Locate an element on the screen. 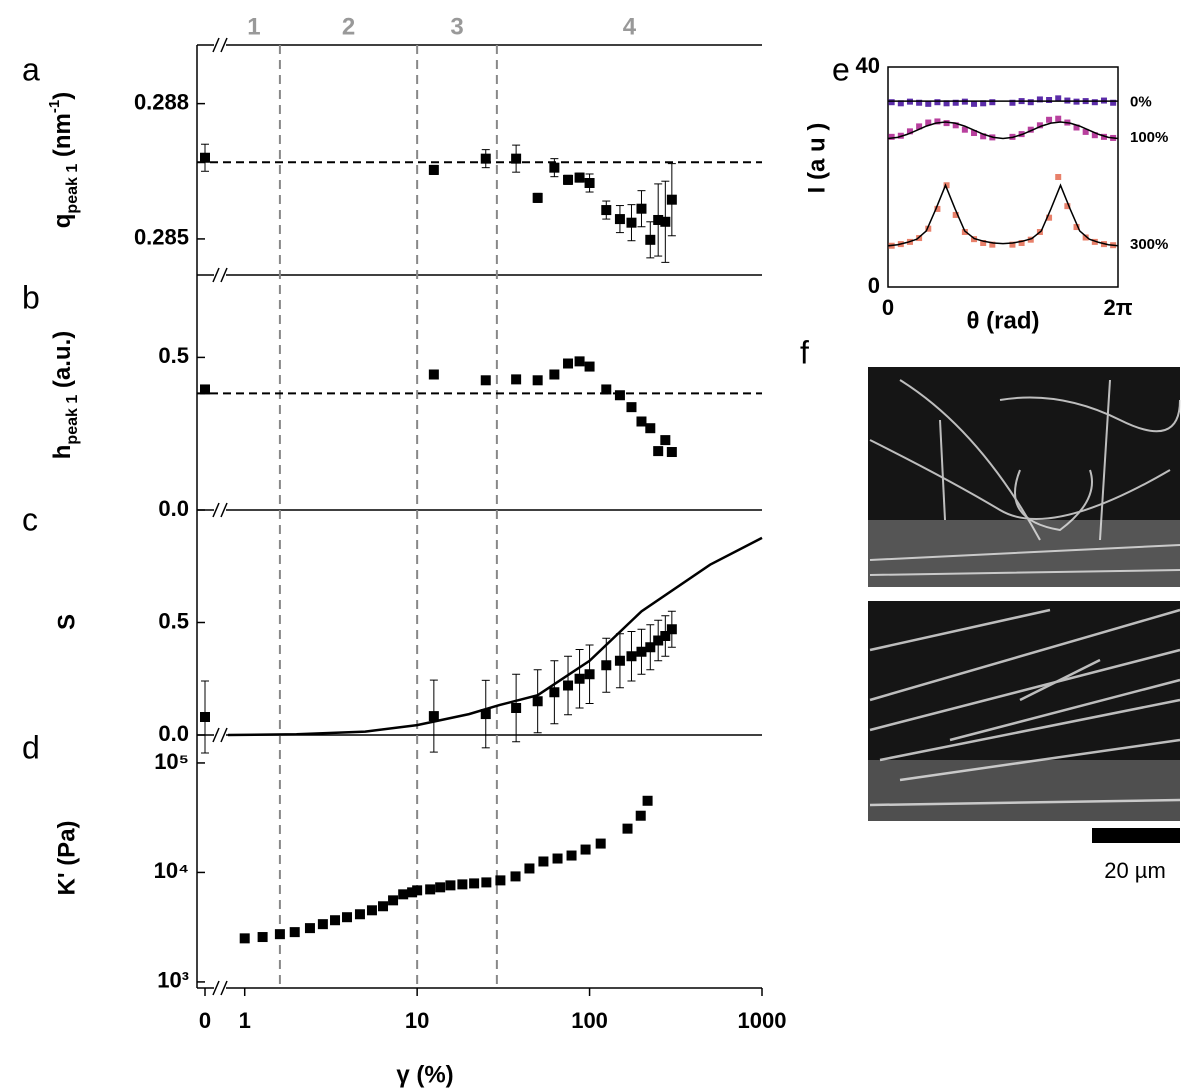 The height and width of the screenshot is (1091, 1185). region-label: 3 is located at coordinates (456, 26).